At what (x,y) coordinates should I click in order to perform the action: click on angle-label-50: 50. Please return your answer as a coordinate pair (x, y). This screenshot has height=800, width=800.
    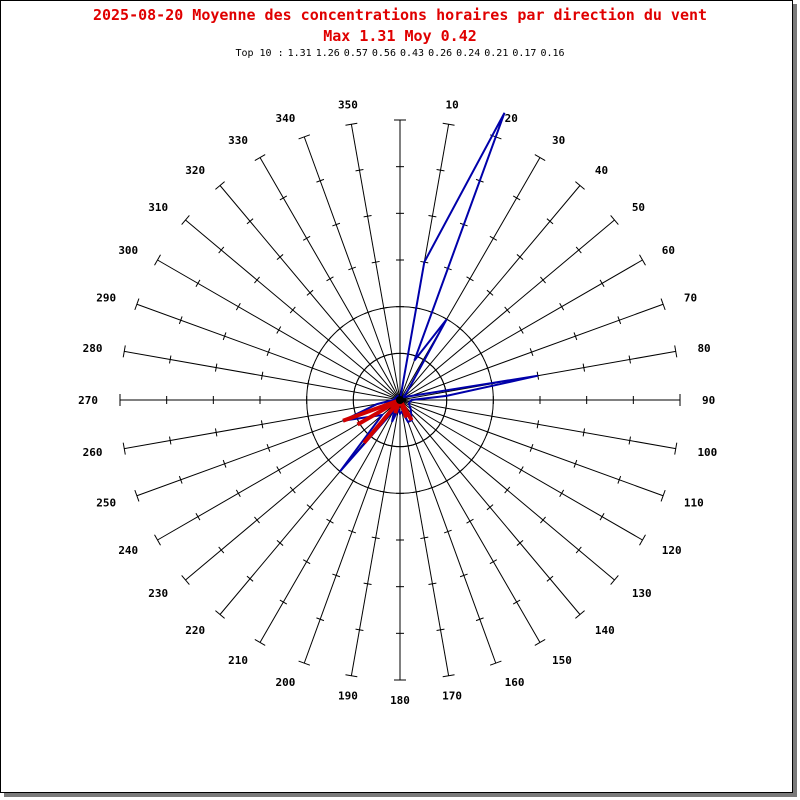
    Looking at the image, I should click on (638, 207).